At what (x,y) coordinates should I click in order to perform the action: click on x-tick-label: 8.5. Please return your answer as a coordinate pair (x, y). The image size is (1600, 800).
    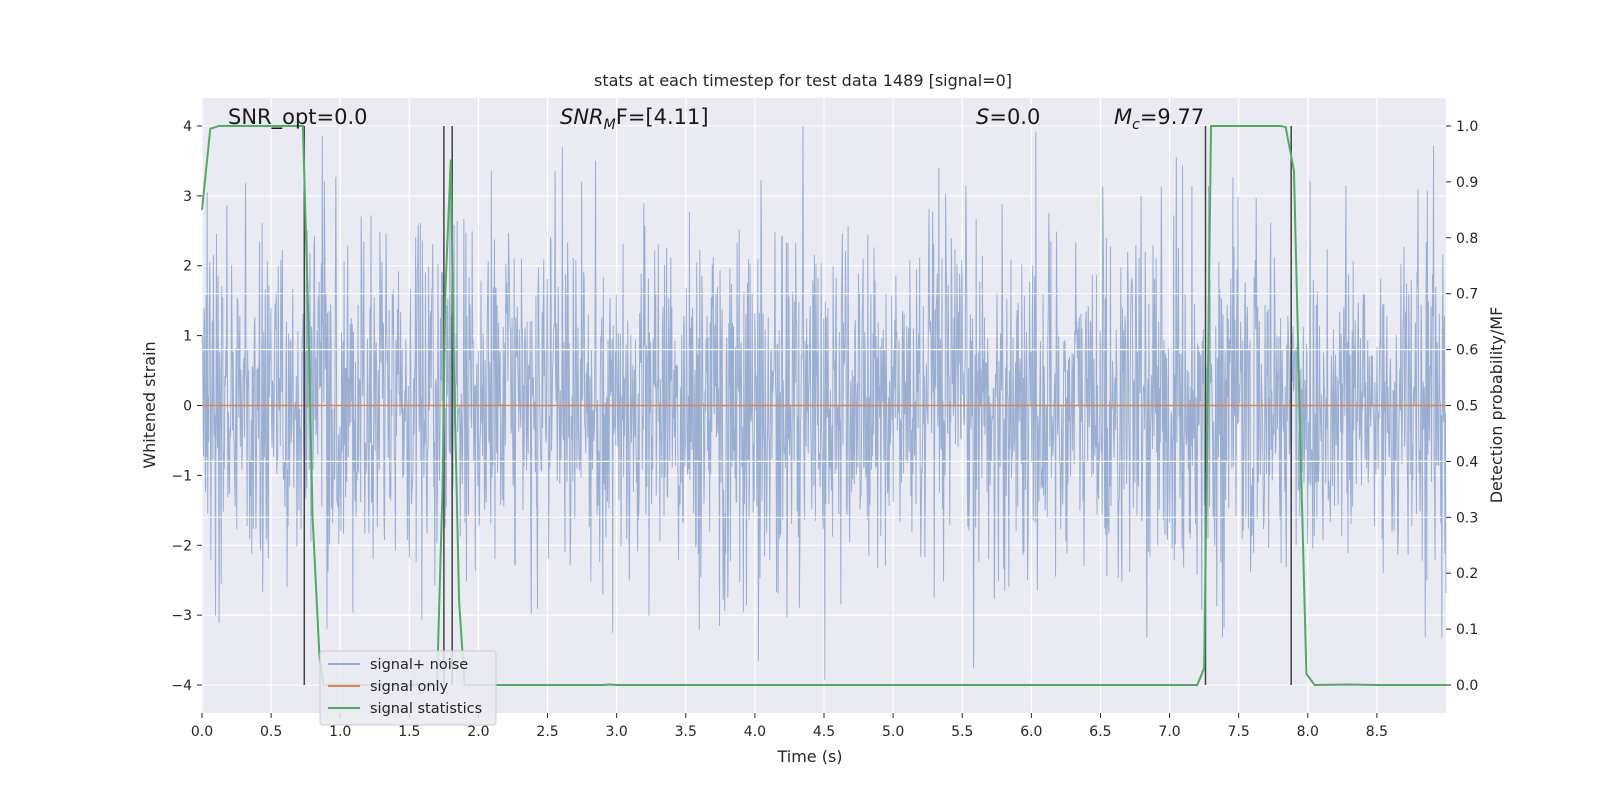
    Looking at the image, I should click on (1377, 732).